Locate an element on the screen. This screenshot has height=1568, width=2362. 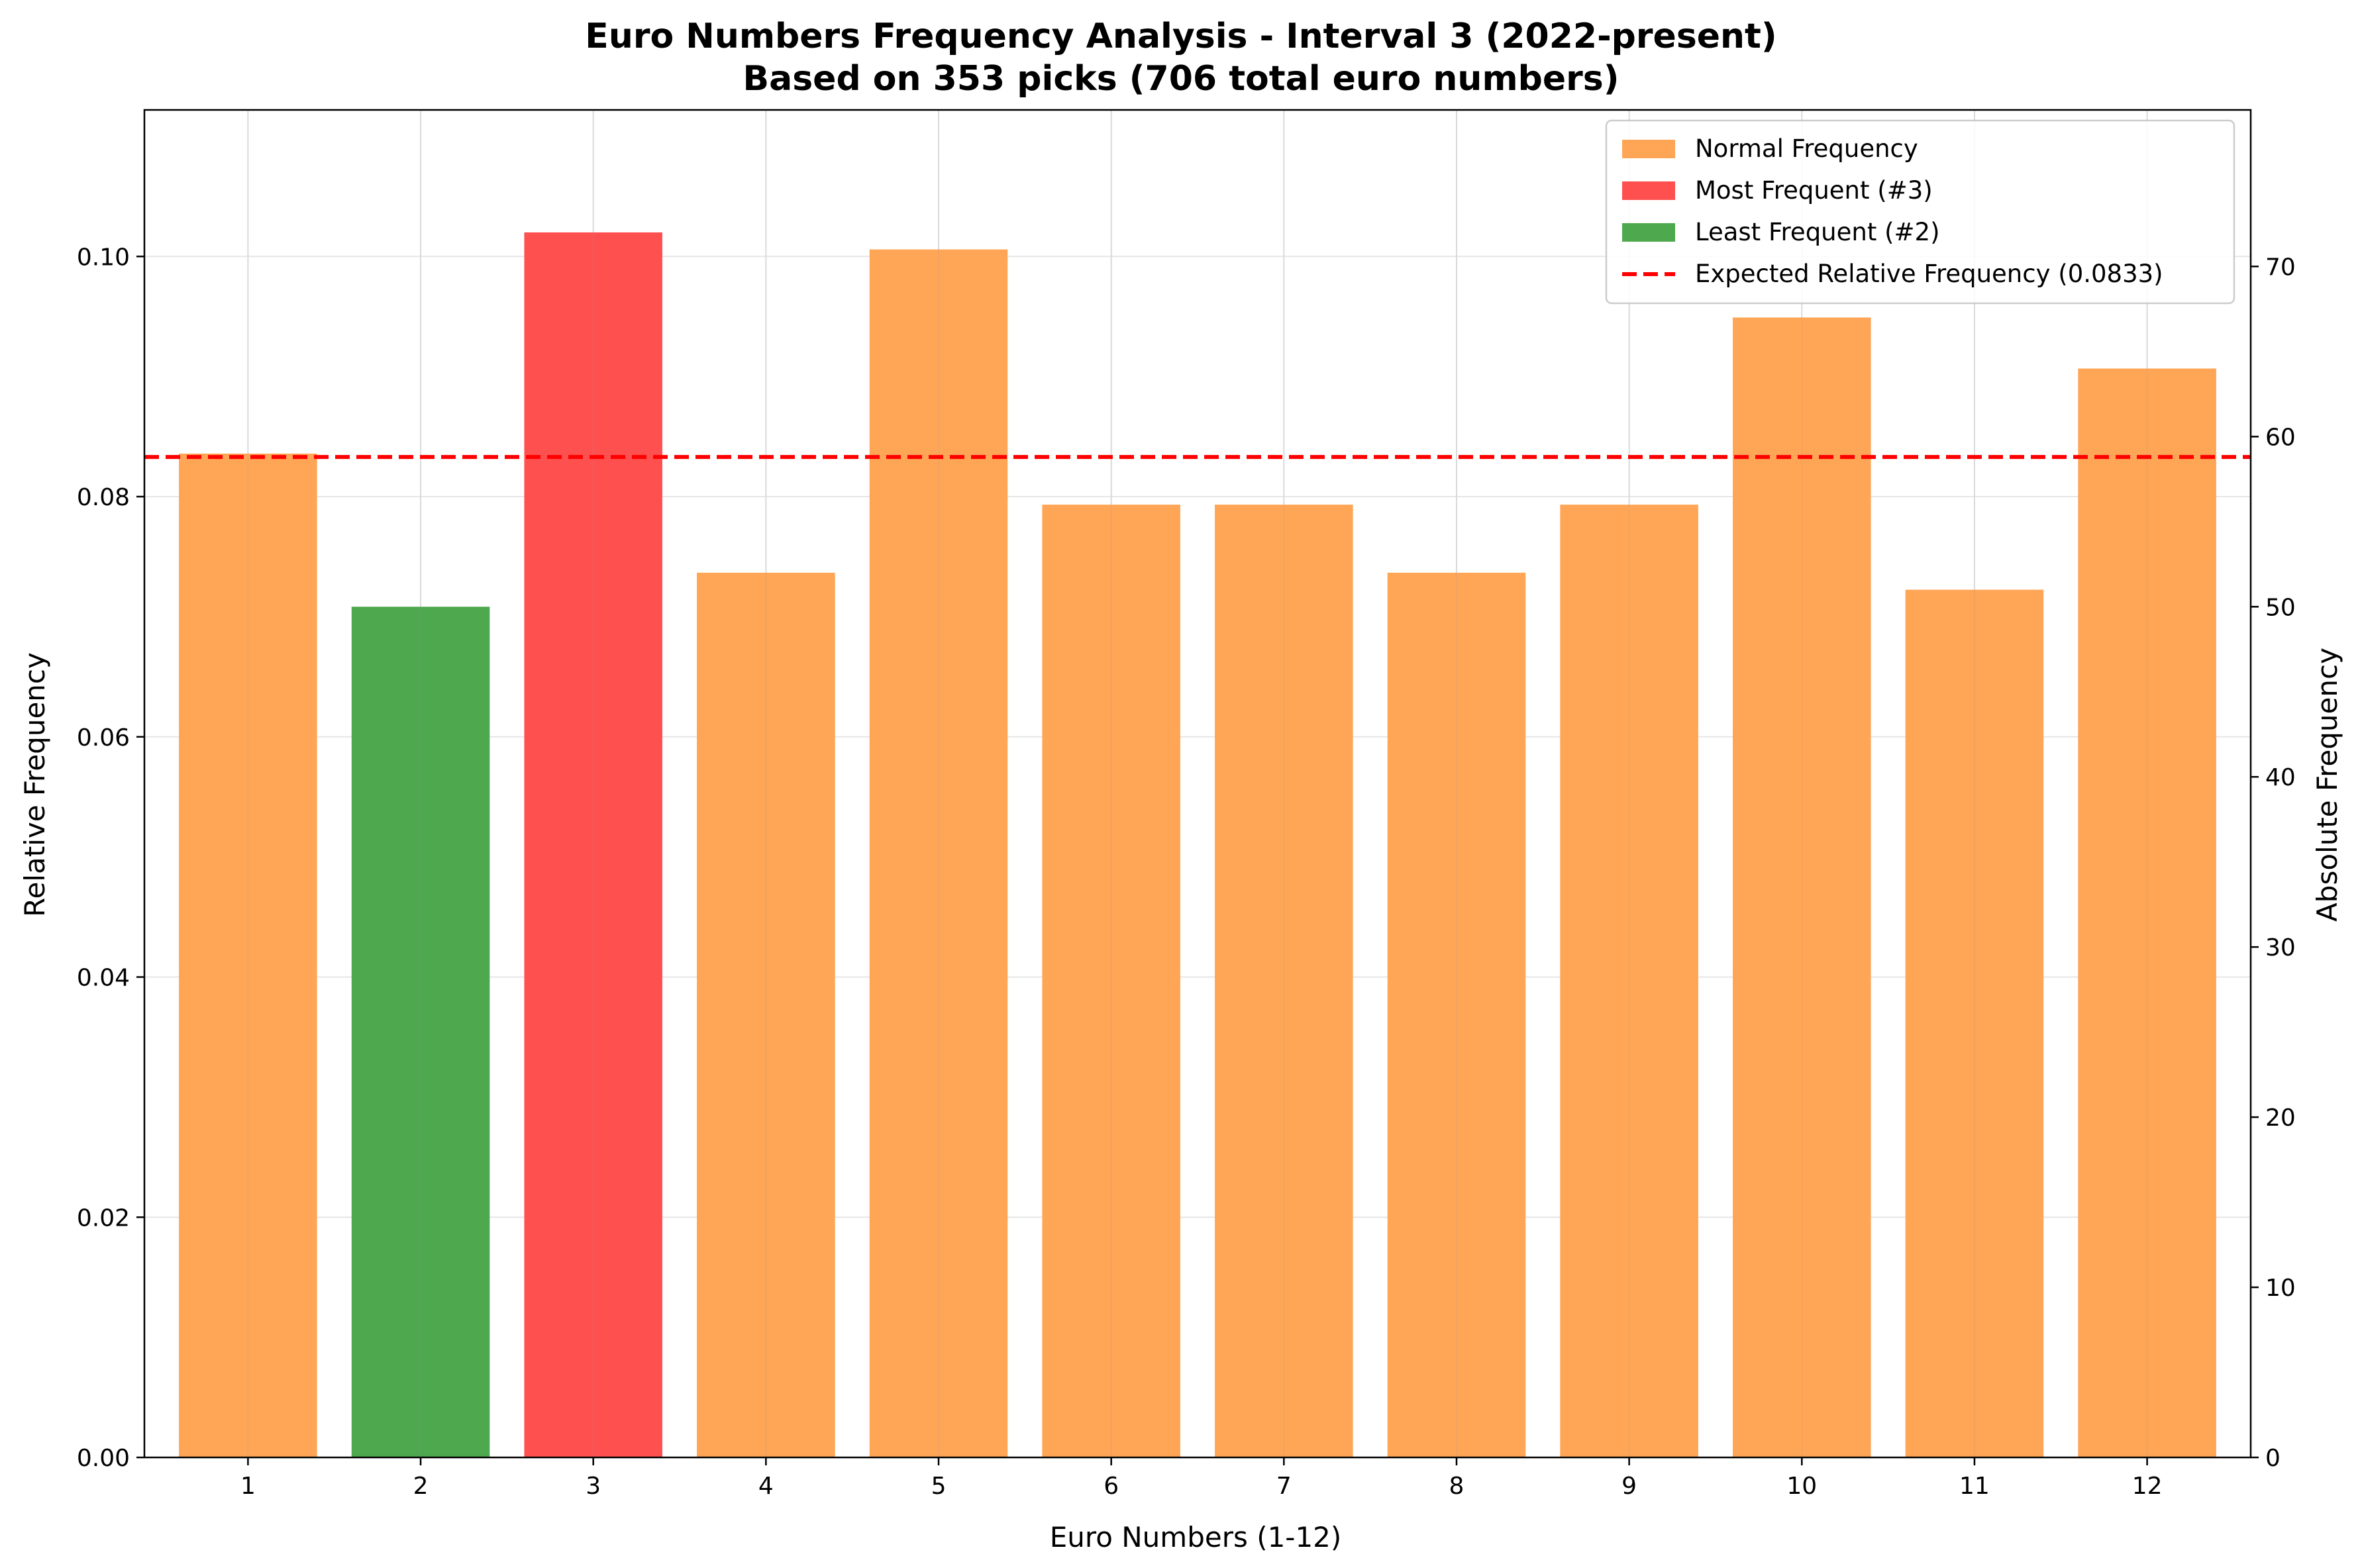
legend-swatch-least is located at coordinates (1648, 232).